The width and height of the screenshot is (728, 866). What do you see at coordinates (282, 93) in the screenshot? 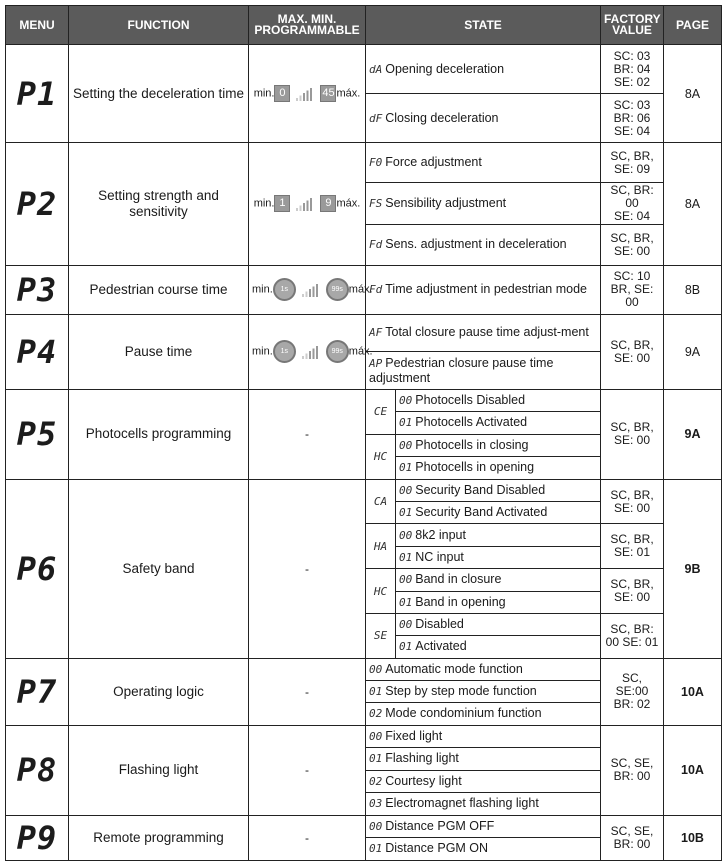
I see `min-value-box: 0` at bounding box center [282, 93].